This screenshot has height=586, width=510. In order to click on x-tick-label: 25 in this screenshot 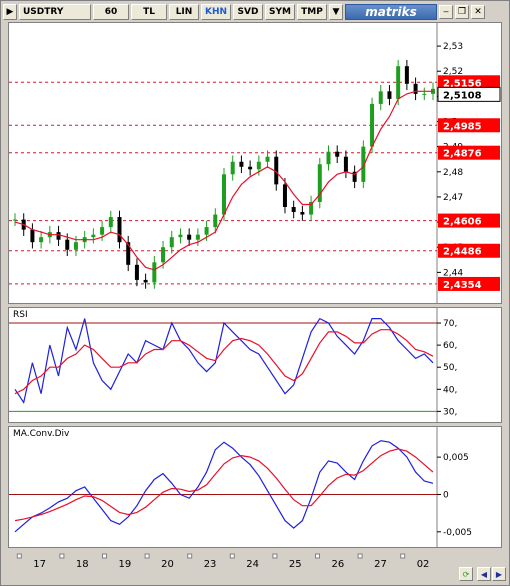, I will do `click(295, 564)`.